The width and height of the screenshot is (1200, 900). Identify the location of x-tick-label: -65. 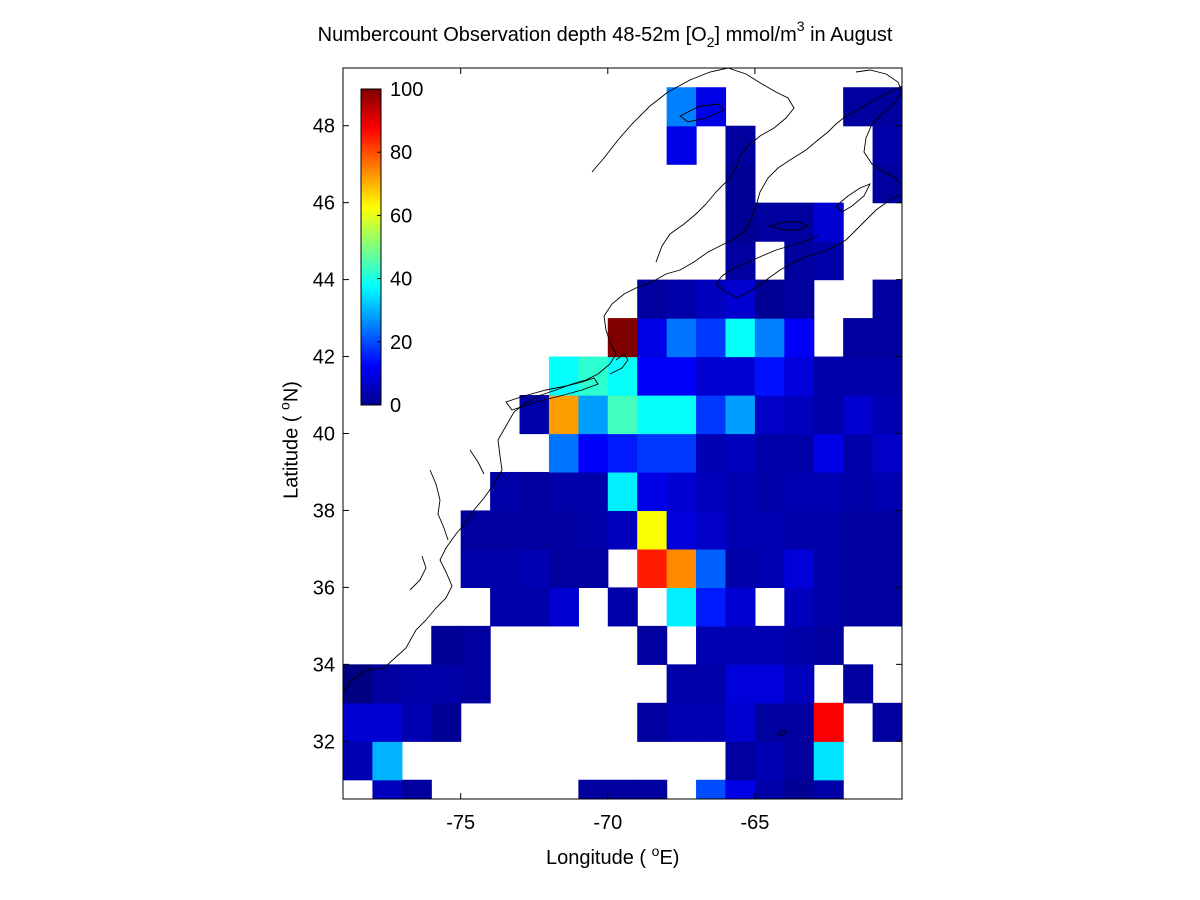
(754, 823).